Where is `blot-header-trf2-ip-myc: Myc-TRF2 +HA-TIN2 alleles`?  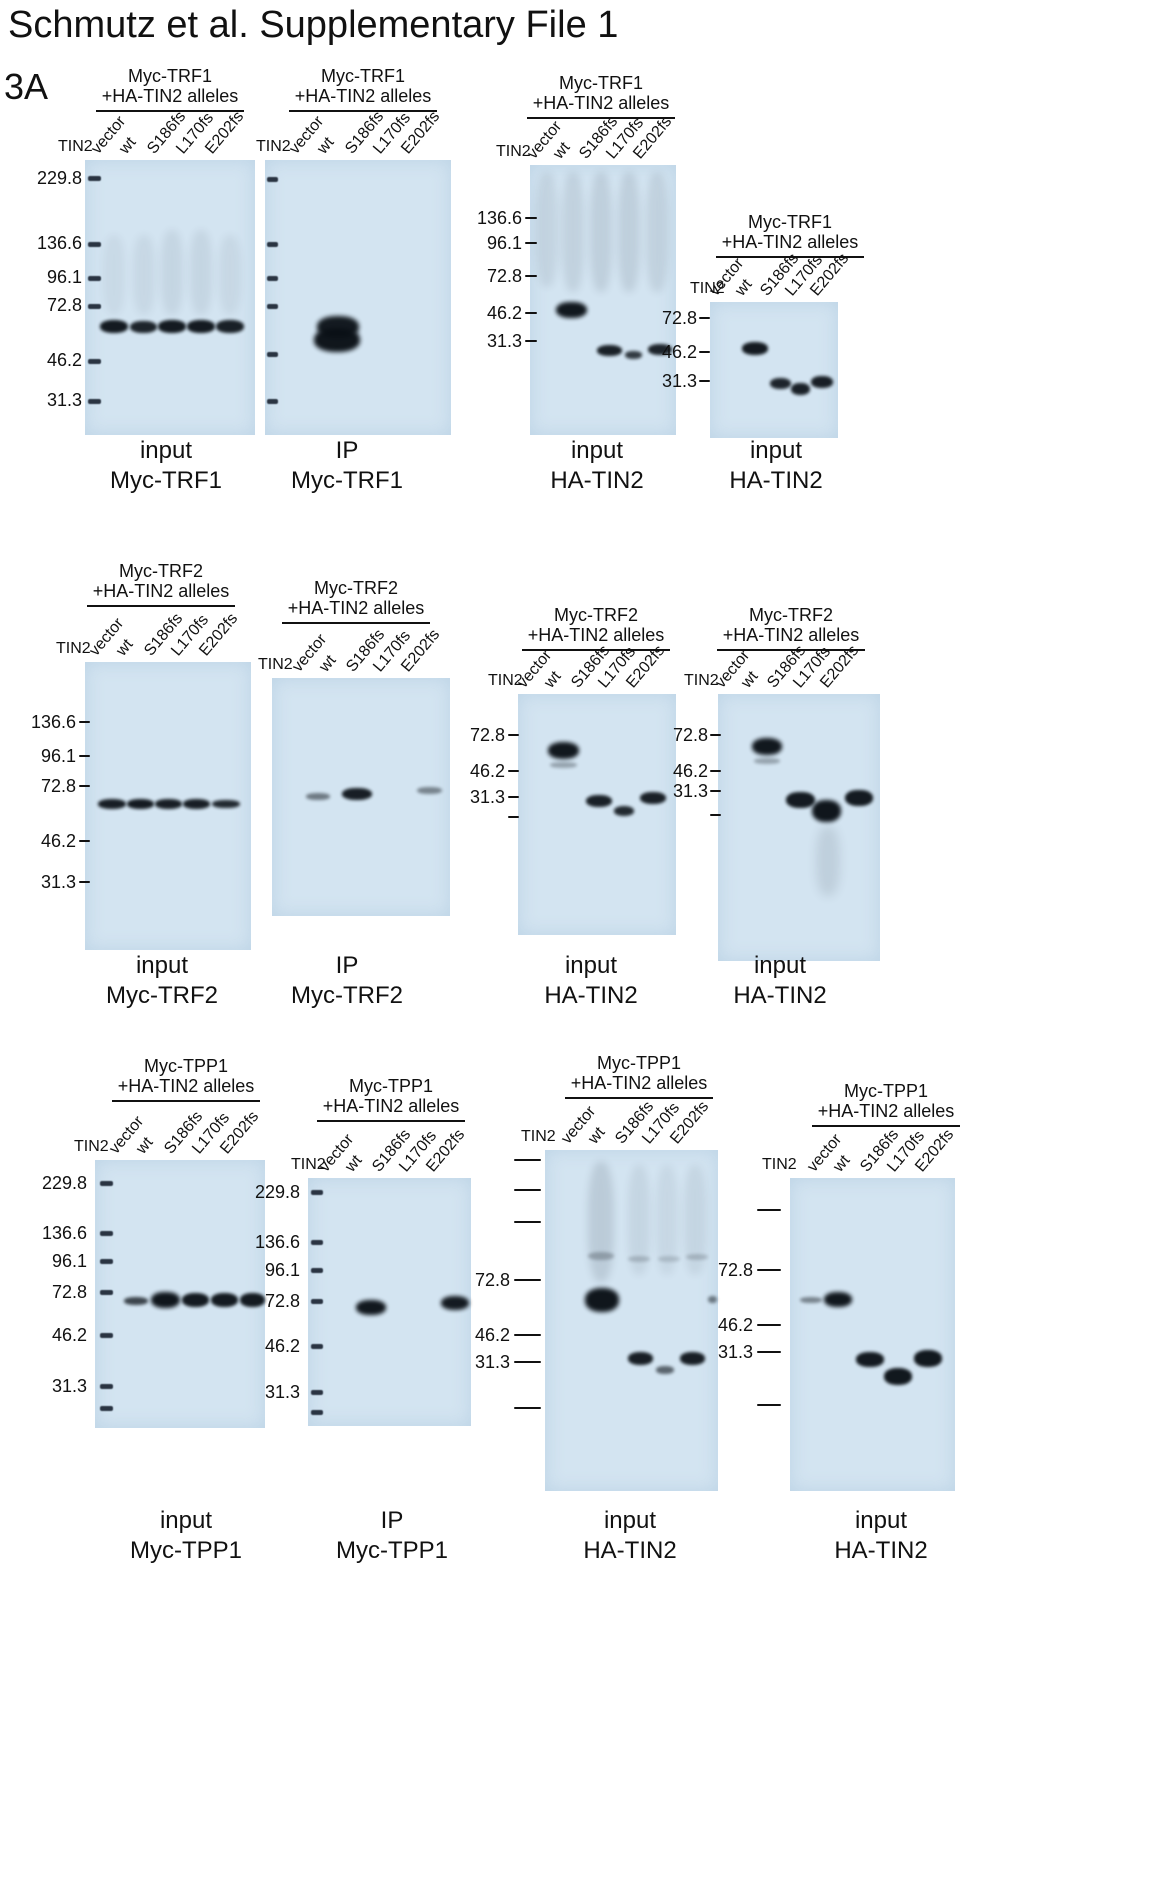 blot-header-trf2-ip-myc: Myc-TRF2 +HA-TIN2 alleles is located at coordinates (356, 598).